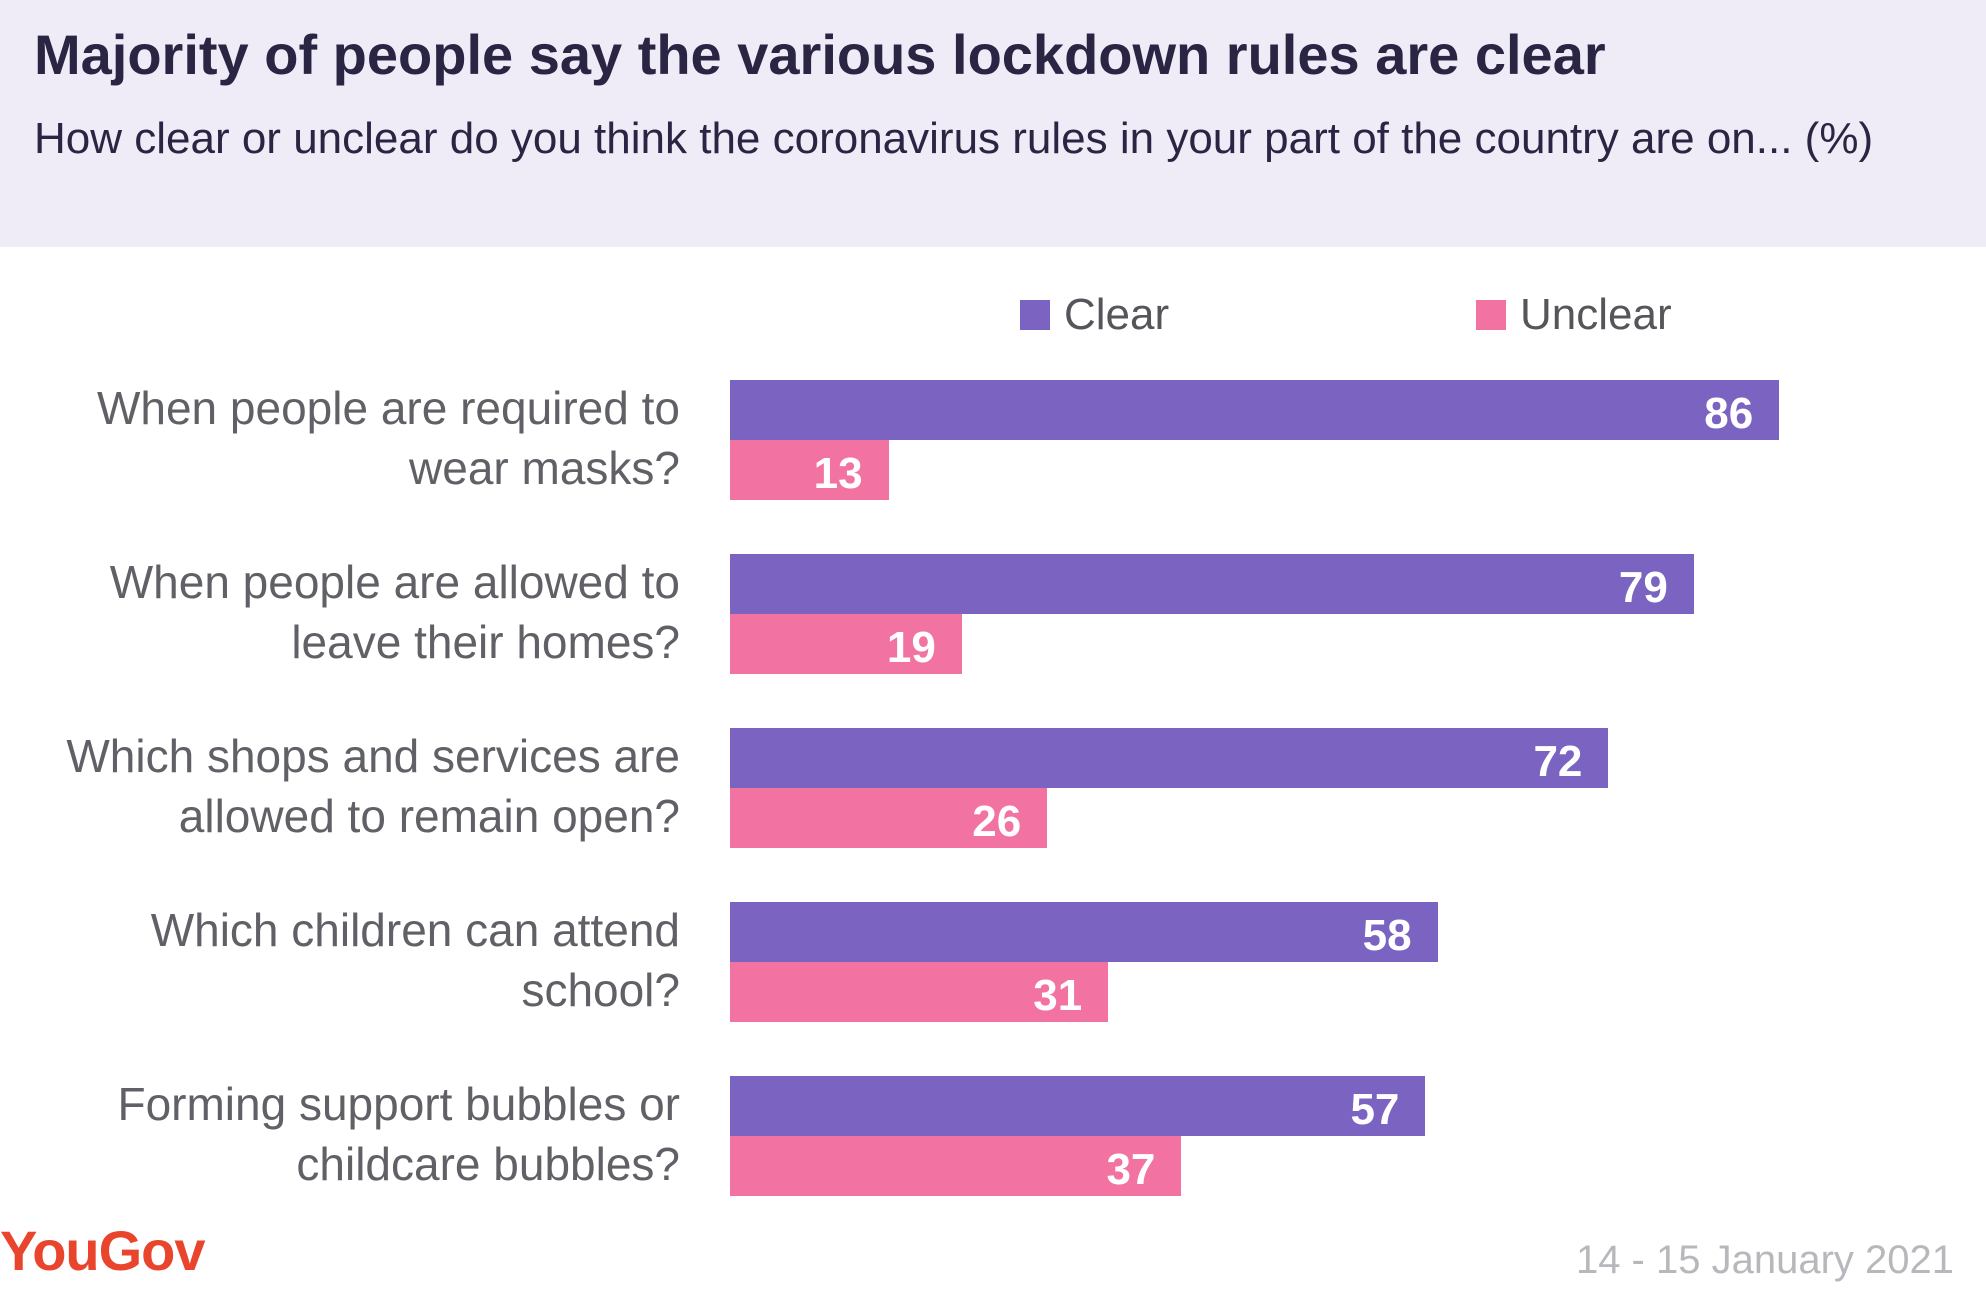 This screenshot has height=1298, width=1986. I want to click on data-label-clear: 72, so click(1558, 761).